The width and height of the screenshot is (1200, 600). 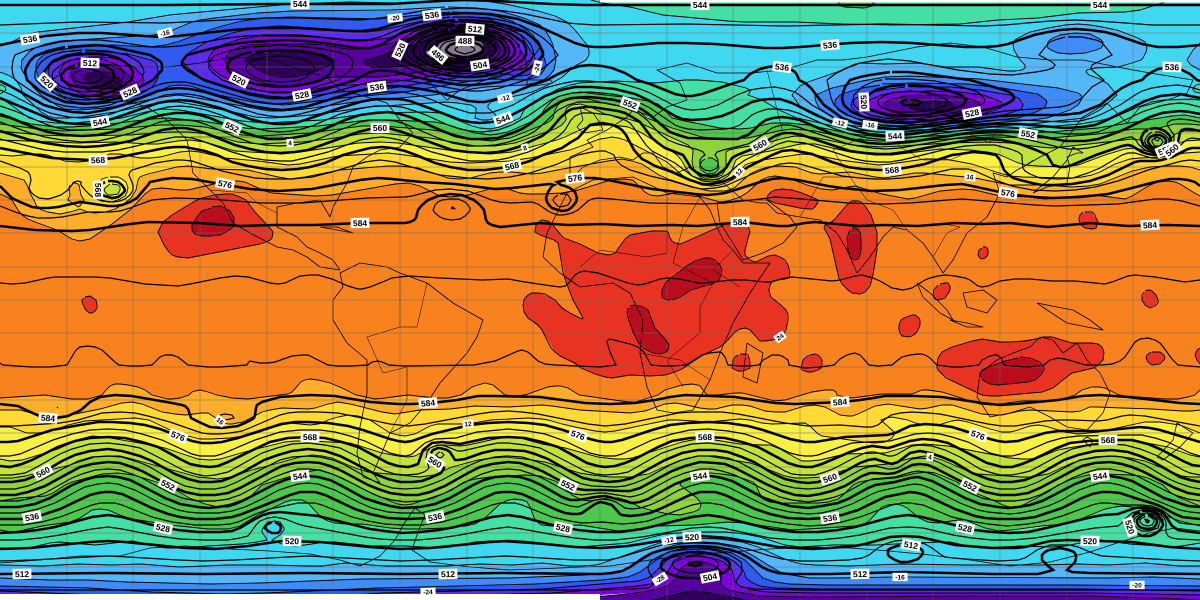 I want to click on svg-text: 24, so click(x=780, y=337).